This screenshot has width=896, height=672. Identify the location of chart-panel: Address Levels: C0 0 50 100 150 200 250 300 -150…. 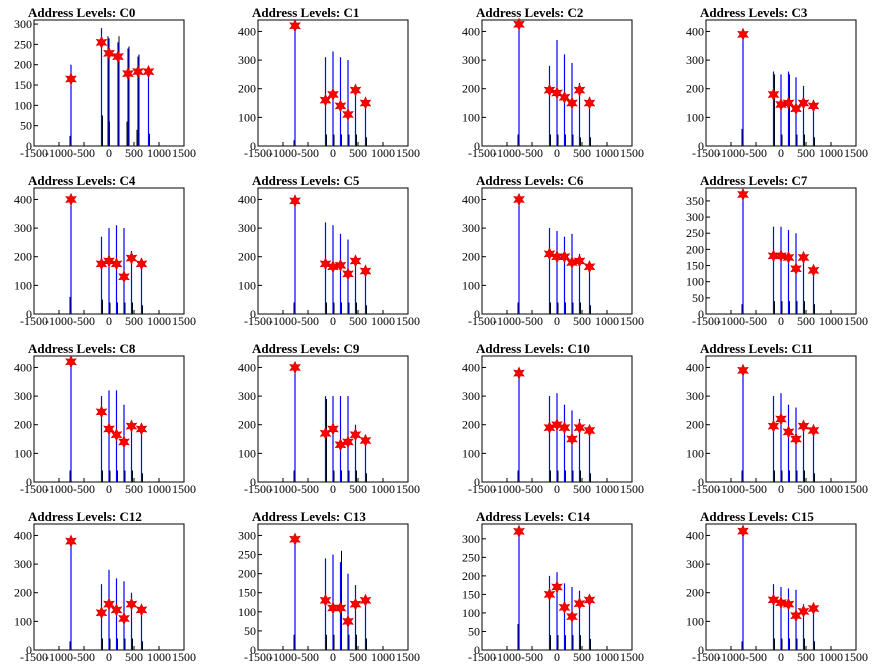
(112, 84).